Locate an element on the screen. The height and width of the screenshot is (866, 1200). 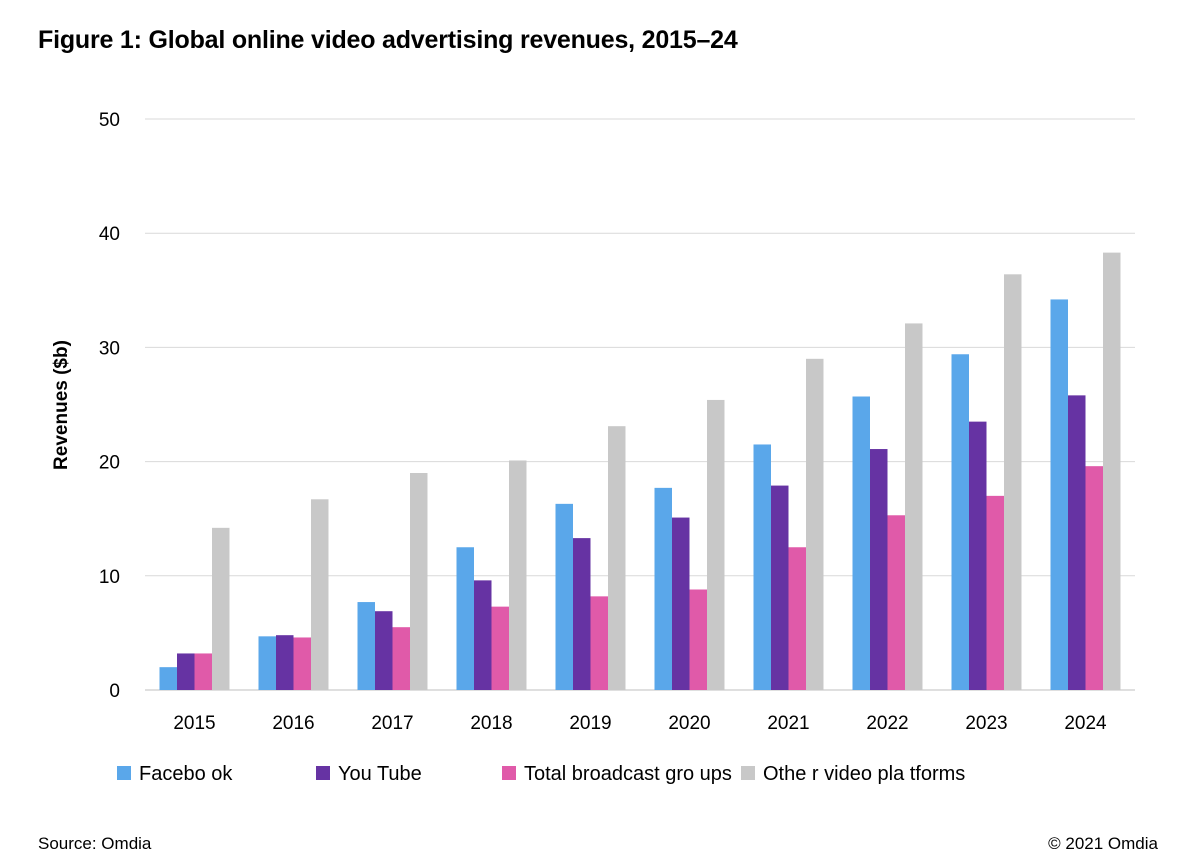
bar-other-2023 is located at coordinates (1013, 482).